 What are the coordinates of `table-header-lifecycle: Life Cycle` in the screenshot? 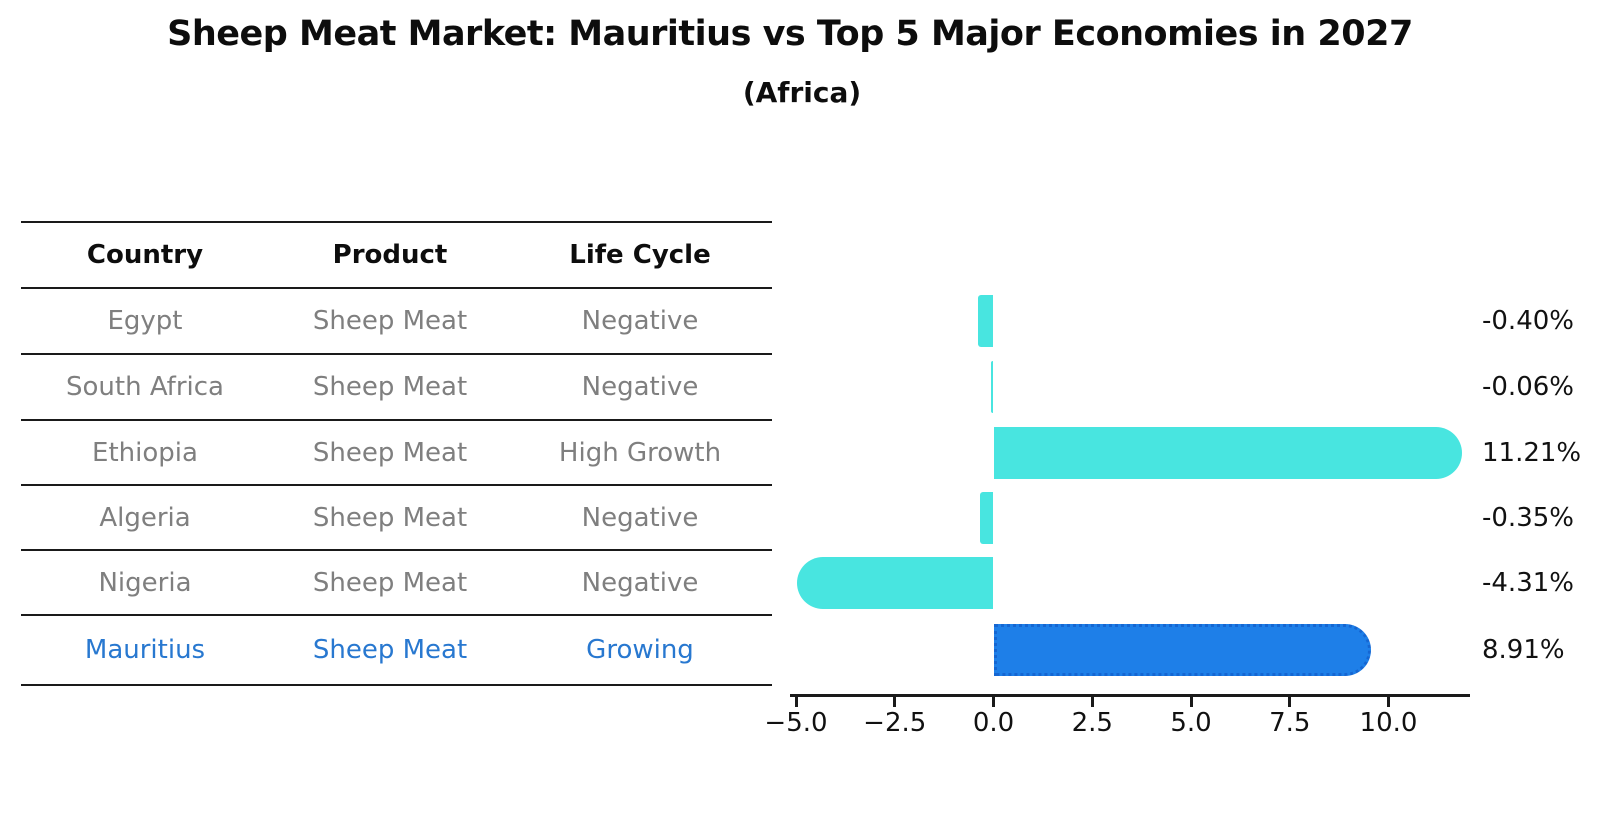 It's located at (640, 255).